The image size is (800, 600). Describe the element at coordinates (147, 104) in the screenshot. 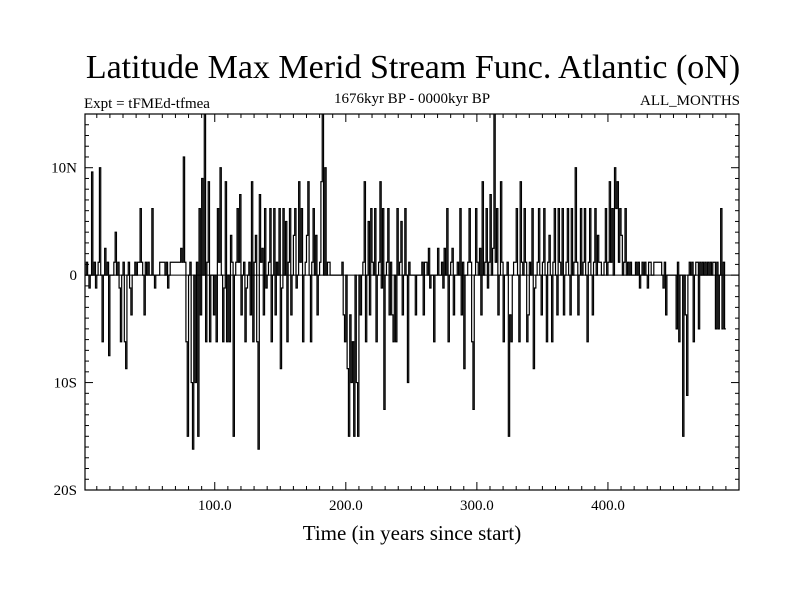

I see `experiment-label: Expt = tFMEd-tfmea` at that location.